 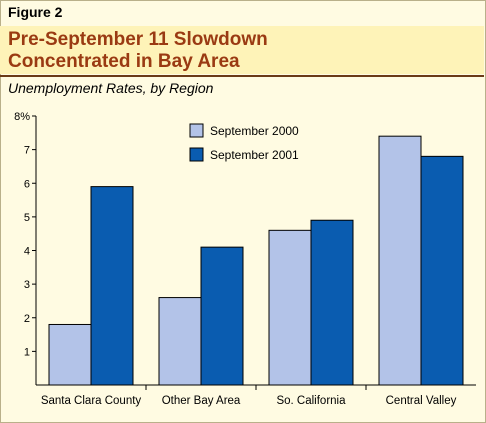 What do you see at coordinates (27, 352) in the screenshot?
I see `y-tick-label: 1` at bounding box center [27, 352].